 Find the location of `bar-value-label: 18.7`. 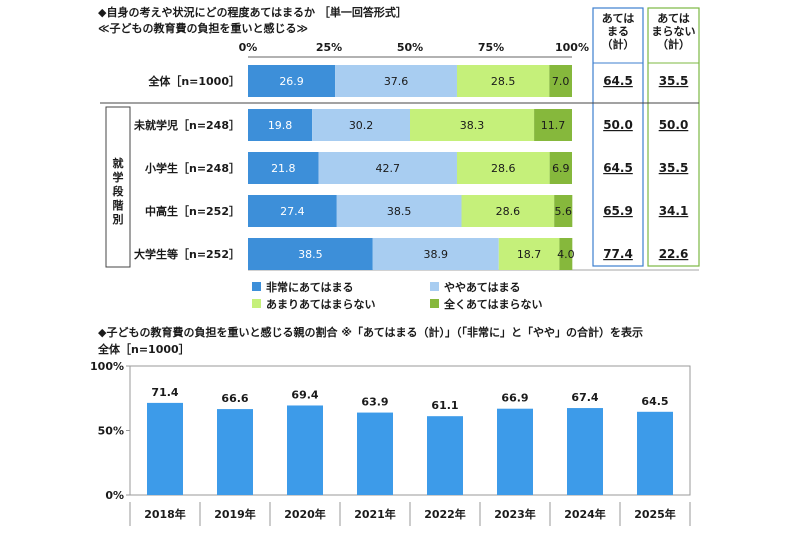

bar-value-label: 18.7 is located at coordinates (529, 254).